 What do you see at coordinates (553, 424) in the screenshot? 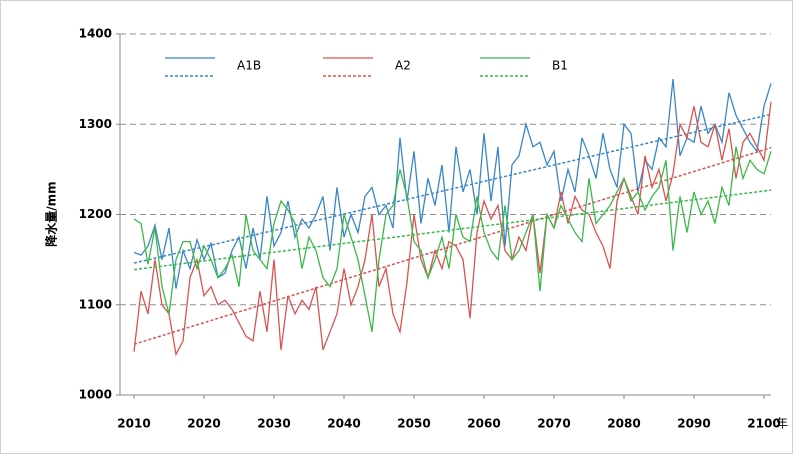
I see `x-tick-label: 2070` at bounding box center [553, 424].